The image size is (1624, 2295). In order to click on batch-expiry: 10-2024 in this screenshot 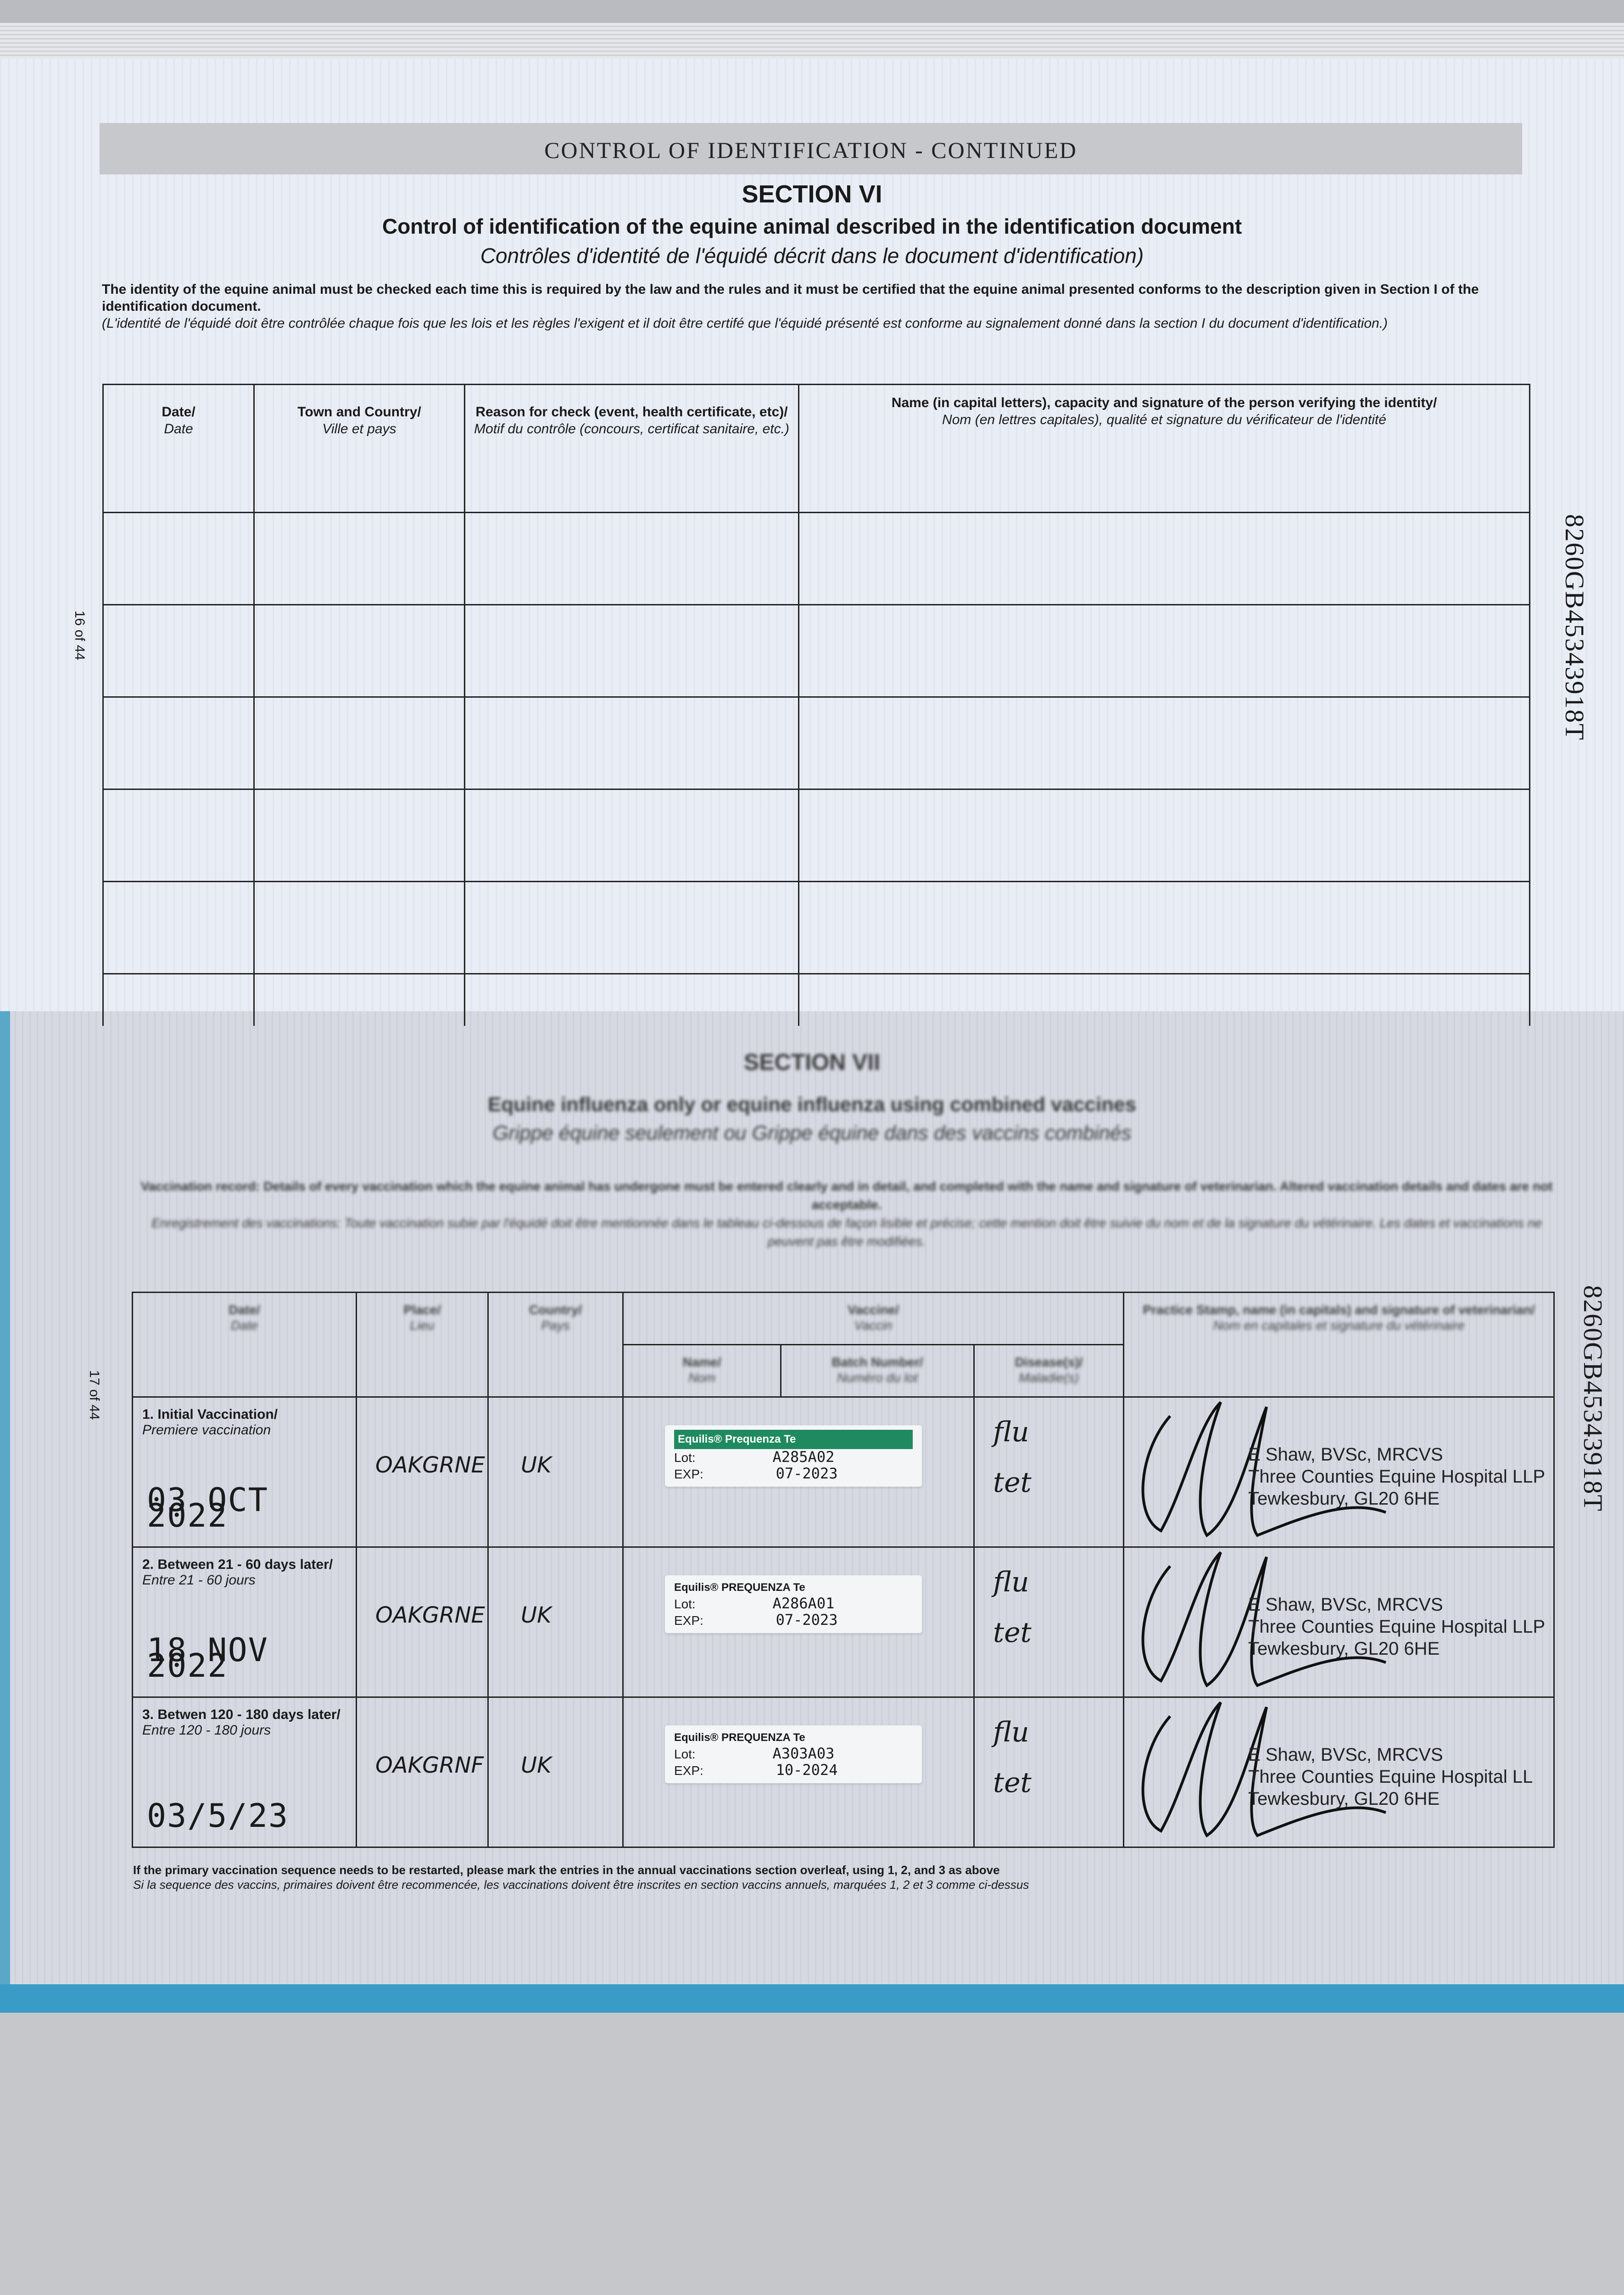, I will do `click(807, 1770)`.